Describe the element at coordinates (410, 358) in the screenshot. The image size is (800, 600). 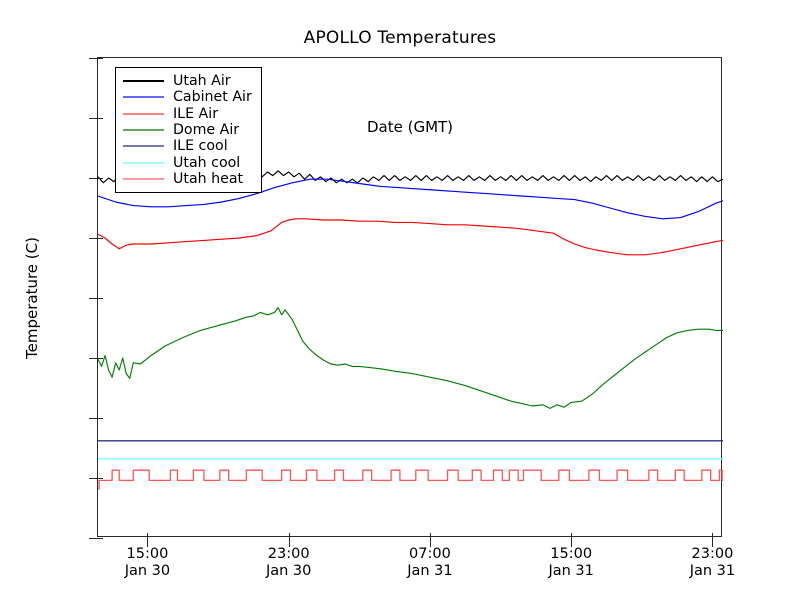
I see `series-dome-air` at that location.